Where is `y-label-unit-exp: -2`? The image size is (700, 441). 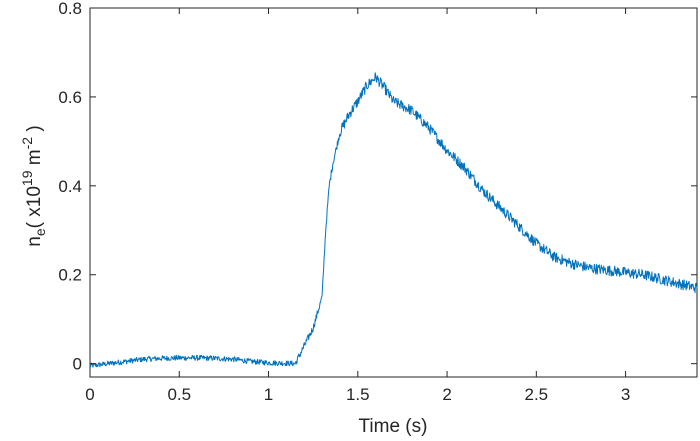 y-label-unit-exp: -2 is located at coordinates (27, 143).